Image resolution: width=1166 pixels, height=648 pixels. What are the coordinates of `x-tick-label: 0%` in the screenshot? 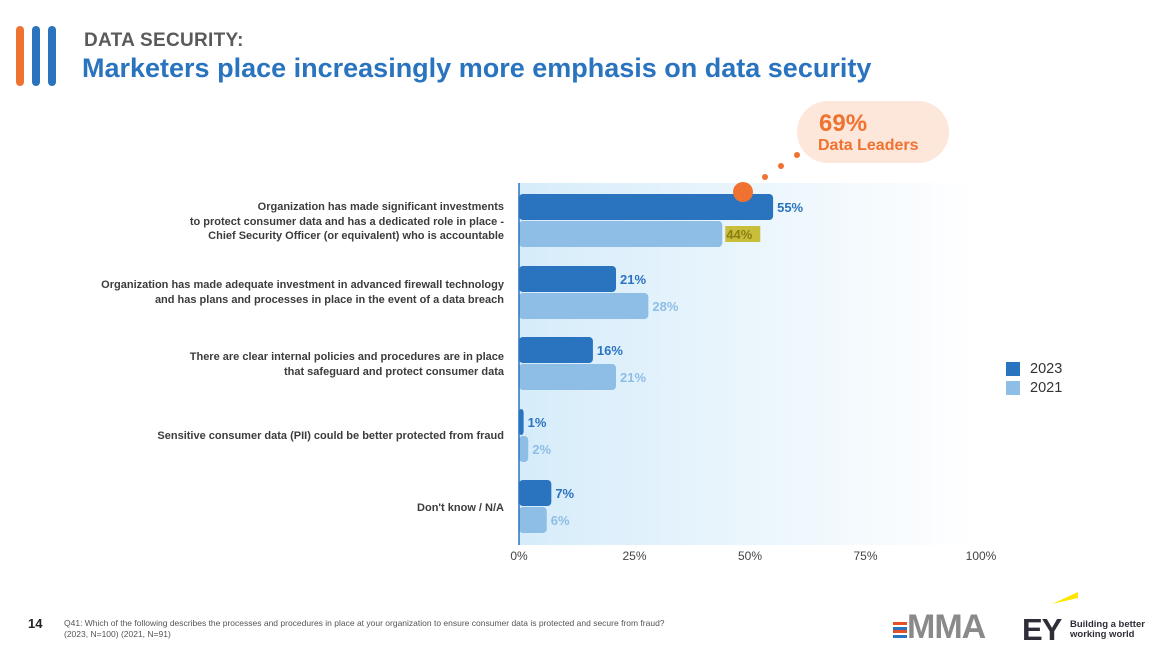 It's located at (519, 556).